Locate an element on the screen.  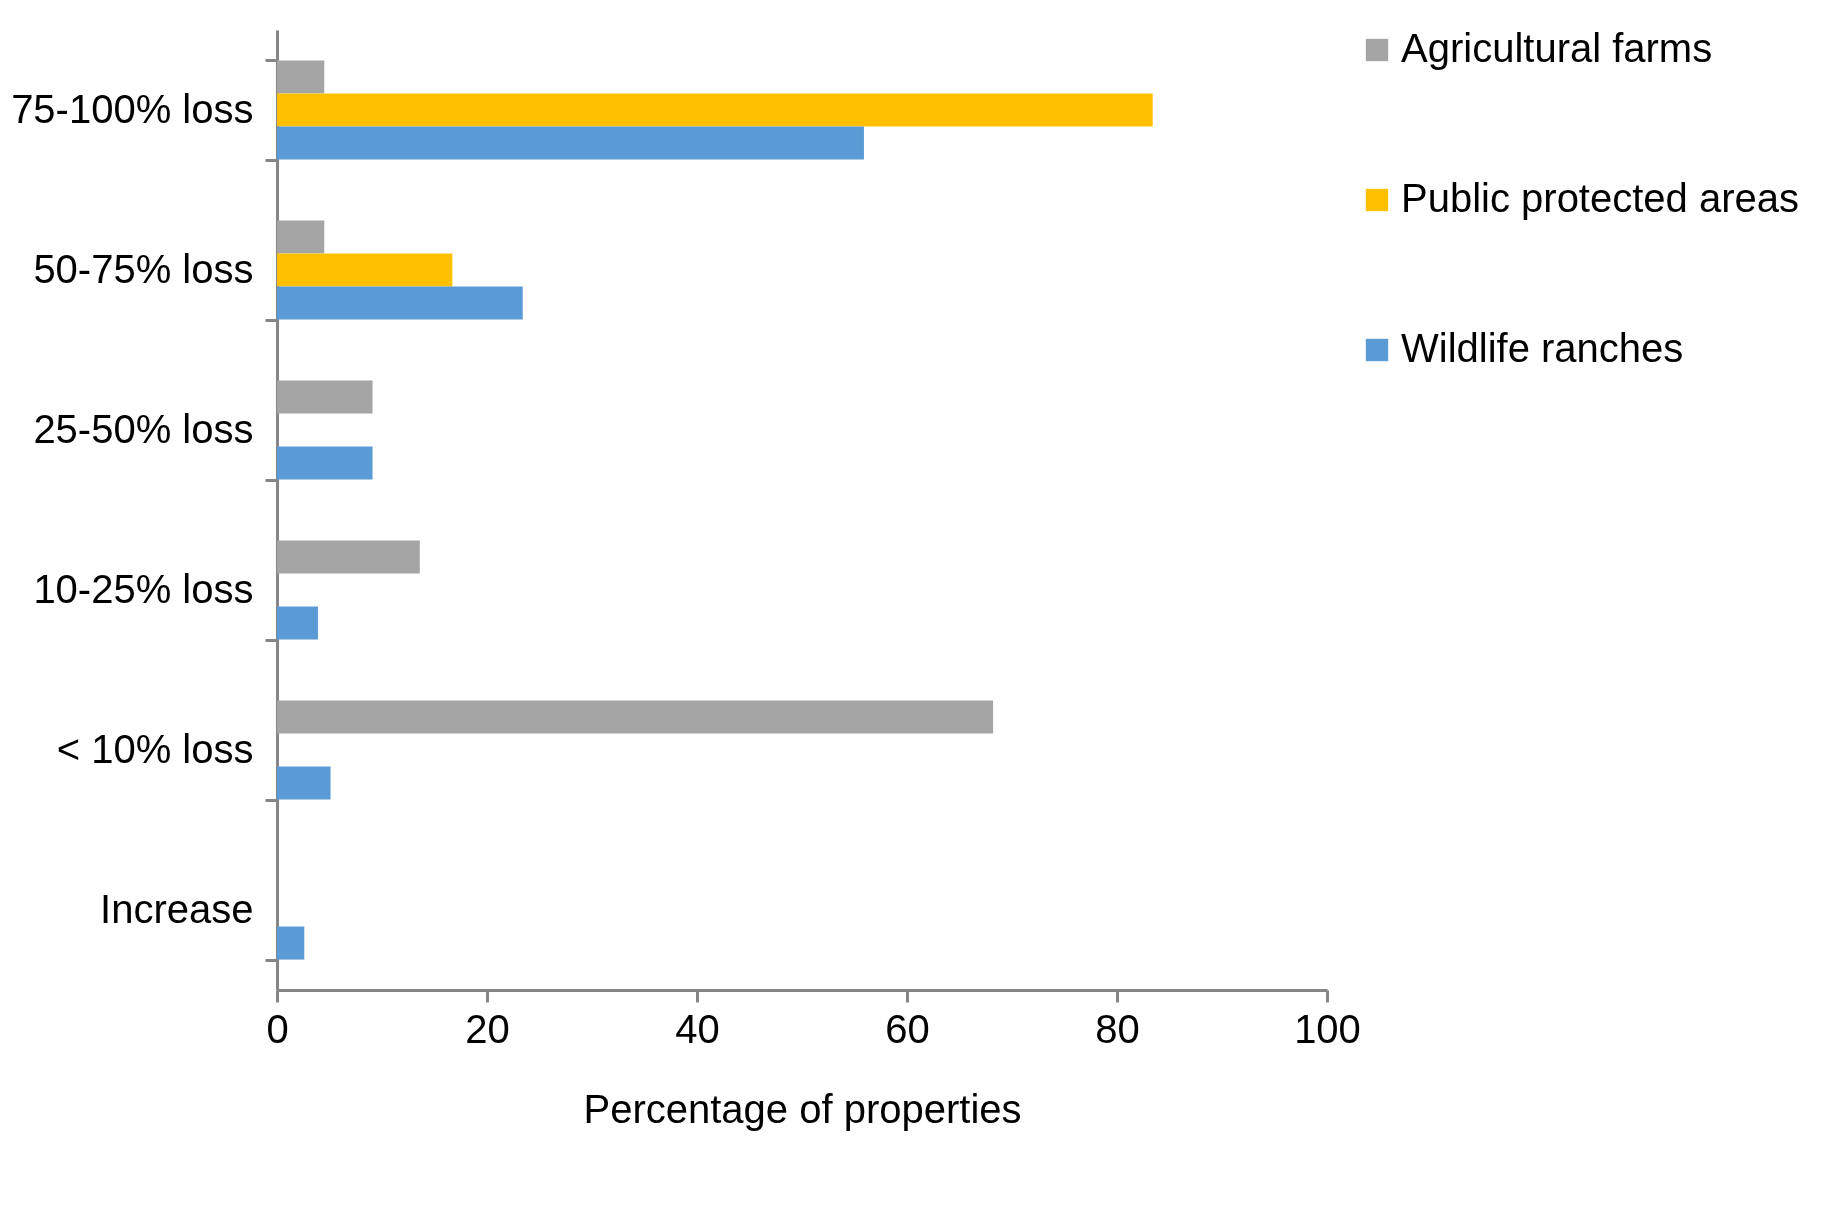
y-tick-label: 75-100% loss is located at coordinates (132, 108).